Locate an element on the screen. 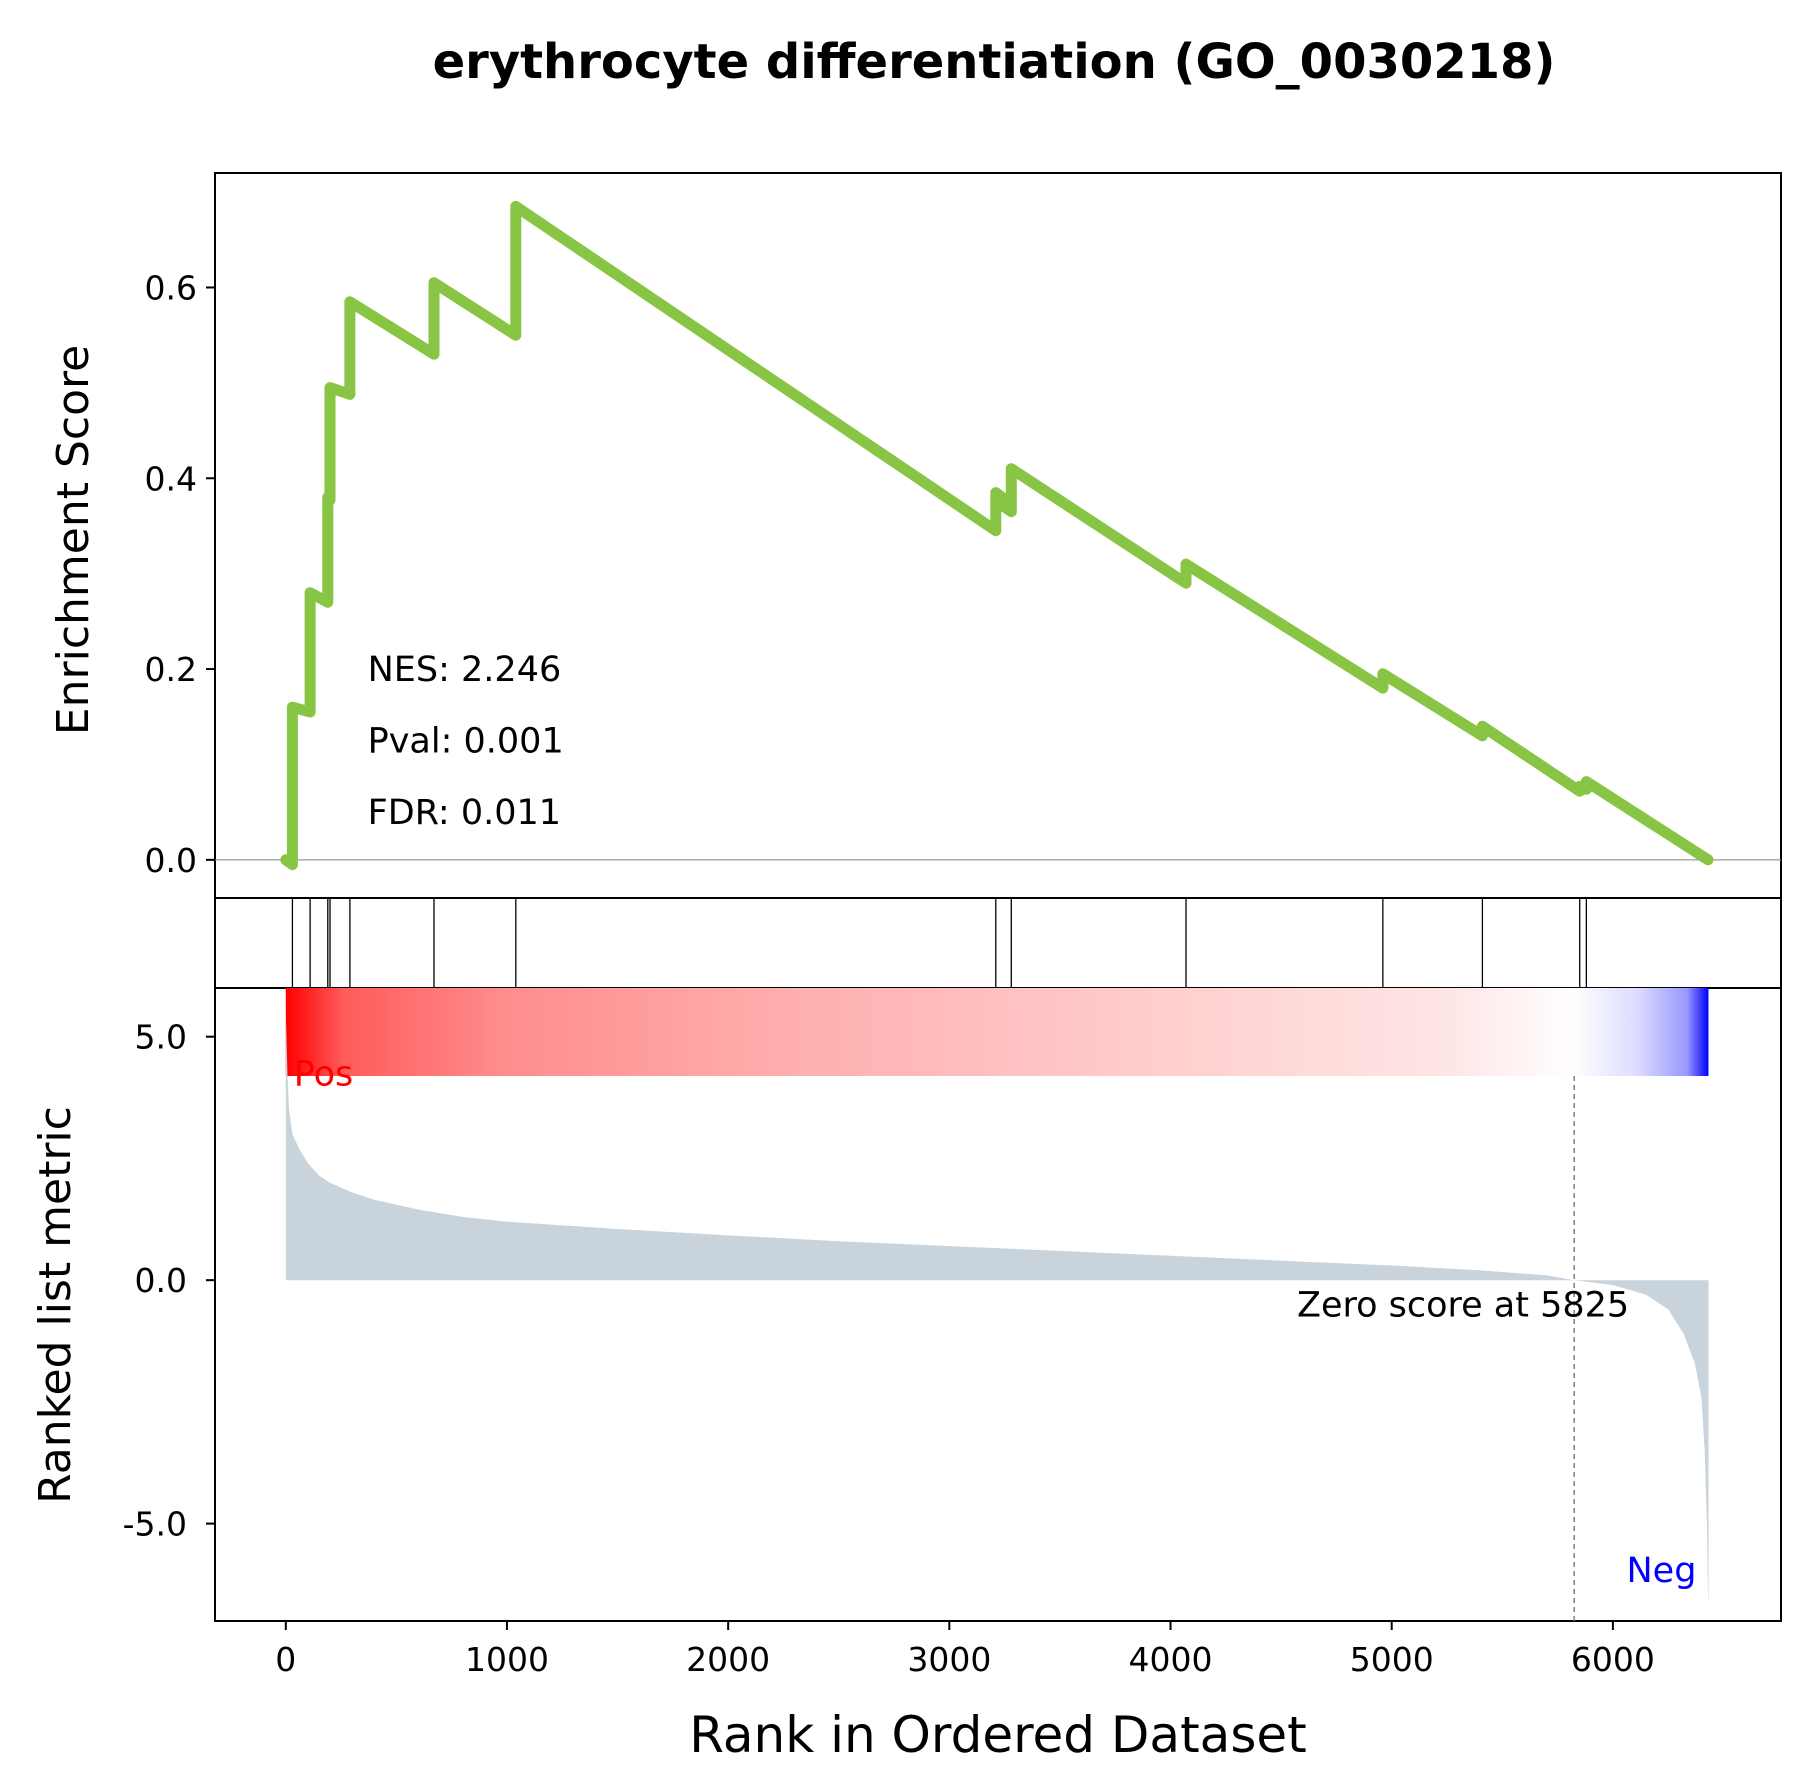 The width and height of the screenshot is (1807, 1788). ranked-metric-y-ticks: 5.0 0.0 -5.0 is located at coordinates (169, 1281).